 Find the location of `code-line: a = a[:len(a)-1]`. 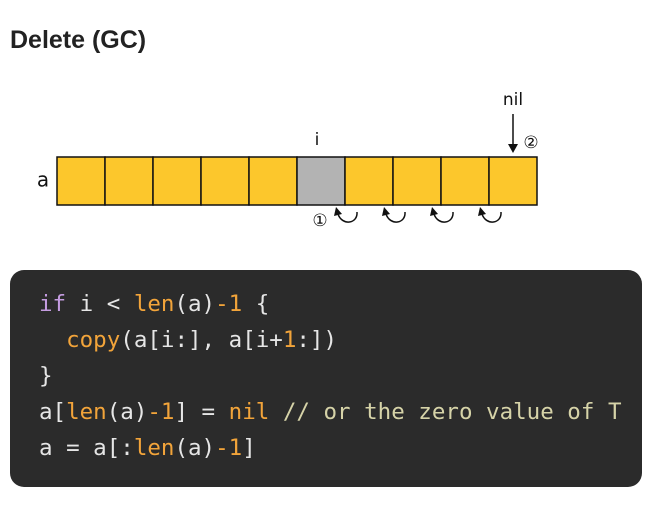

code-line: a = a[:len(a)-1] is located at coordinates (147, 448).